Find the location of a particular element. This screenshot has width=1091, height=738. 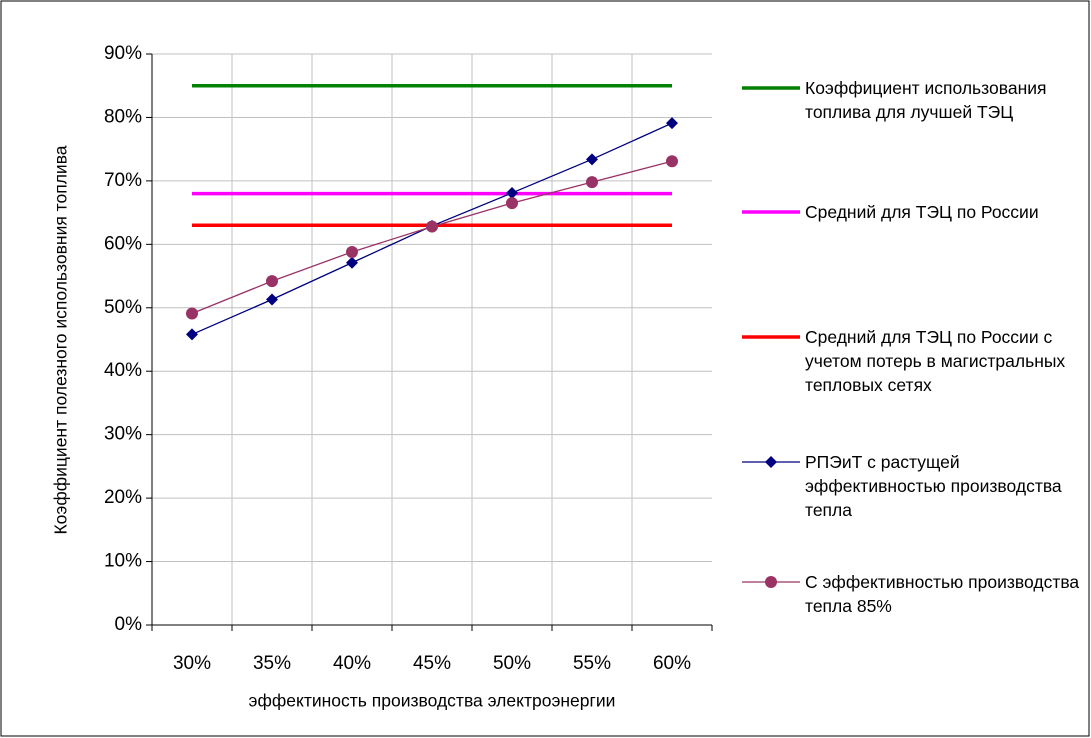

y-tick-label: 70% is located at coordinates (123, 180).